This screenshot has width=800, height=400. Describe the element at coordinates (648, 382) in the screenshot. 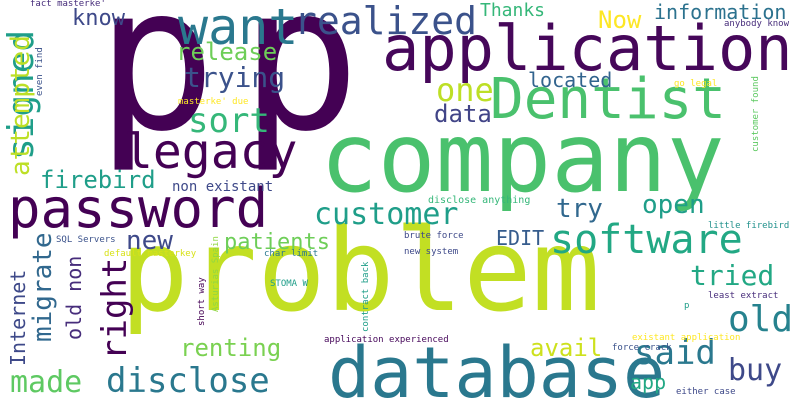

I see `word: app` at that location.